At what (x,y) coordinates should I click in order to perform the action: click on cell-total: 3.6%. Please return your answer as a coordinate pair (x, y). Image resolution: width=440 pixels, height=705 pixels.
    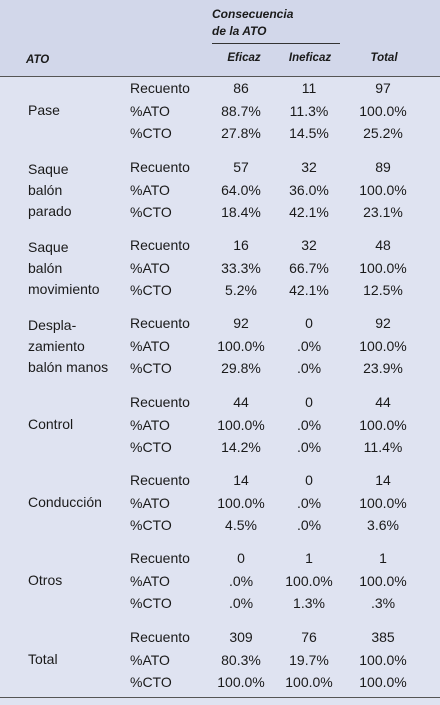
    Looking at the image, I should click on (383, 525).